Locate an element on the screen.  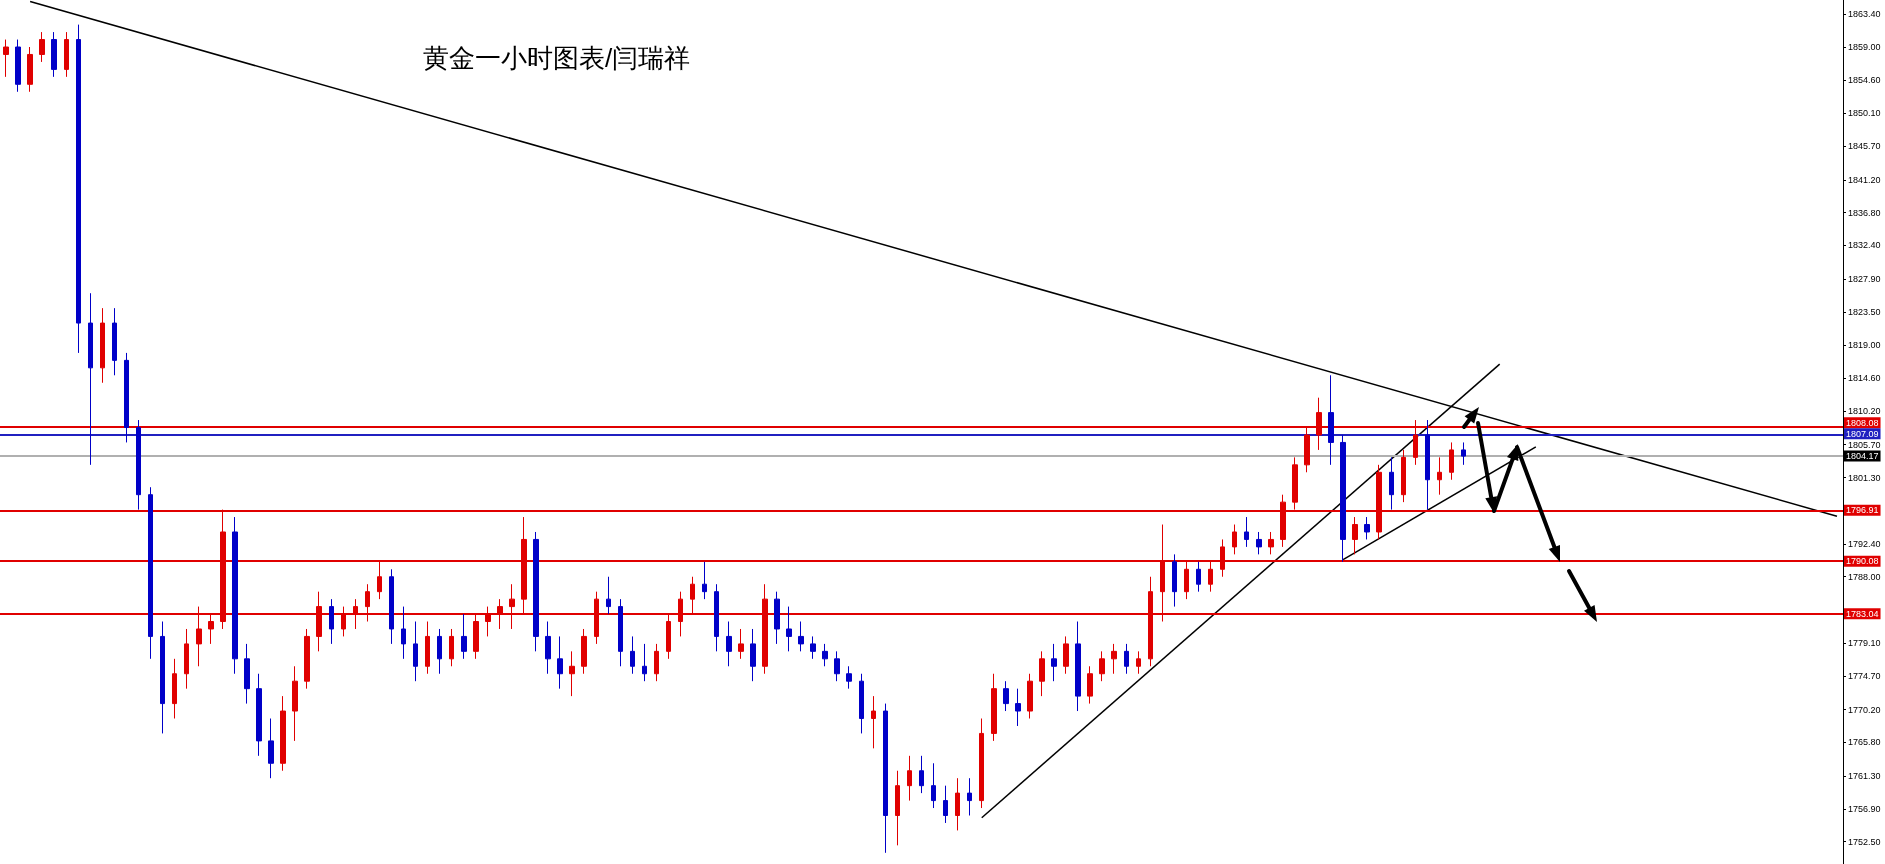
y-tick-label: 1779.10 is located at coordinates (1864, 643).